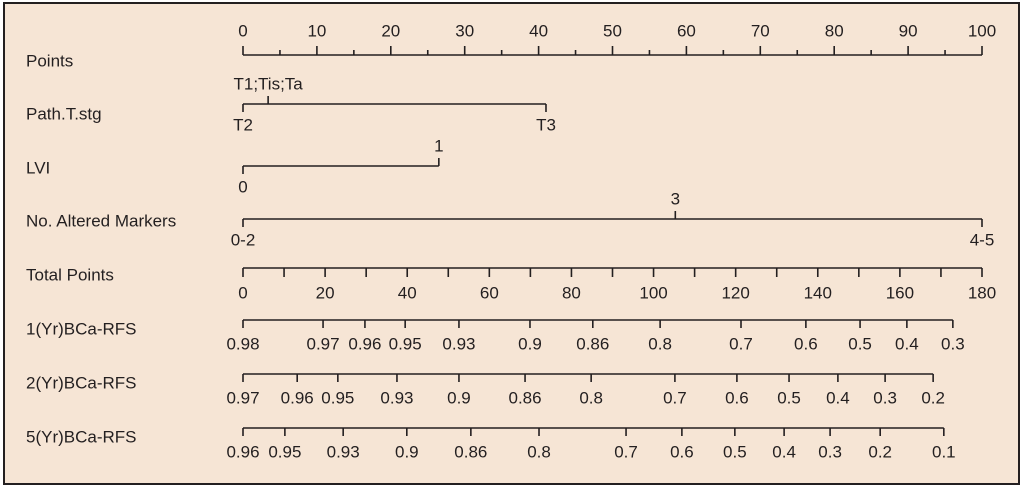  I want to click on tick-label: 50, so click(612, 30).